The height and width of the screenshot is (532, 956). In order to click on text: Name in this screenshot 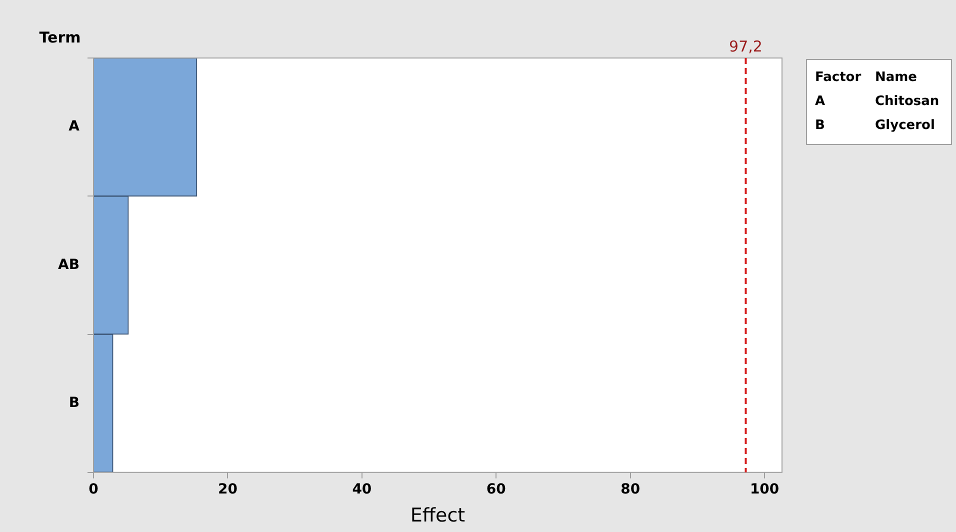, I will do `click(896, 78)`.